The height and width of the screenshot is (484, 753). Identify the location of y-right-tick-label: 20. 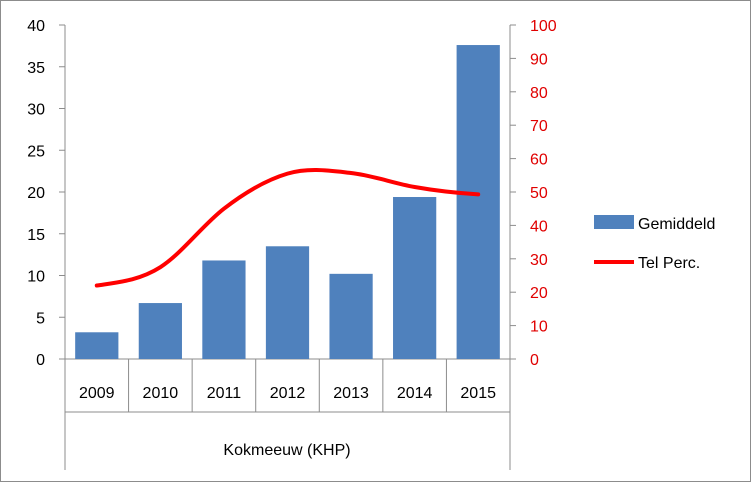
(539, 293).